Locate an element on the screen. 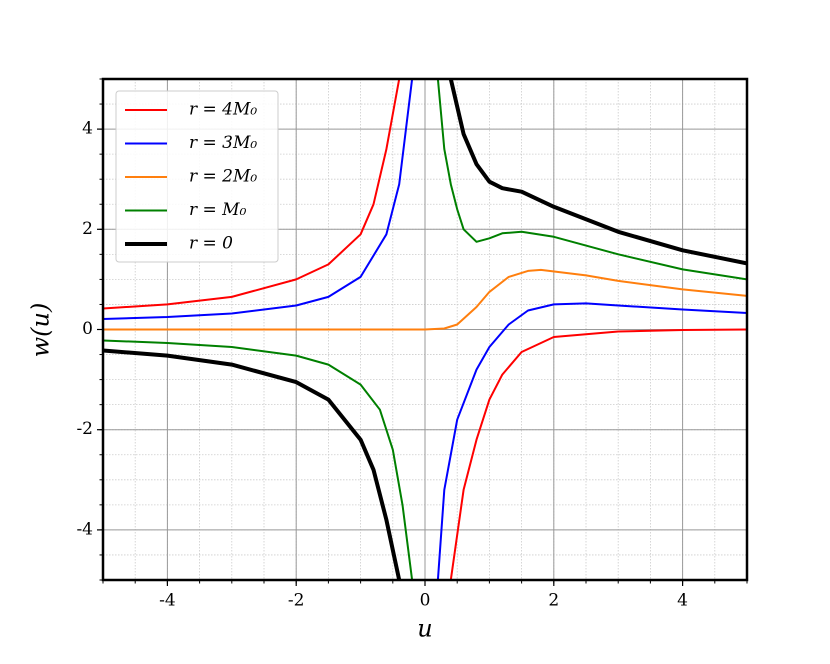  x-tick-label: 0 is located at coordinates (425, 601).